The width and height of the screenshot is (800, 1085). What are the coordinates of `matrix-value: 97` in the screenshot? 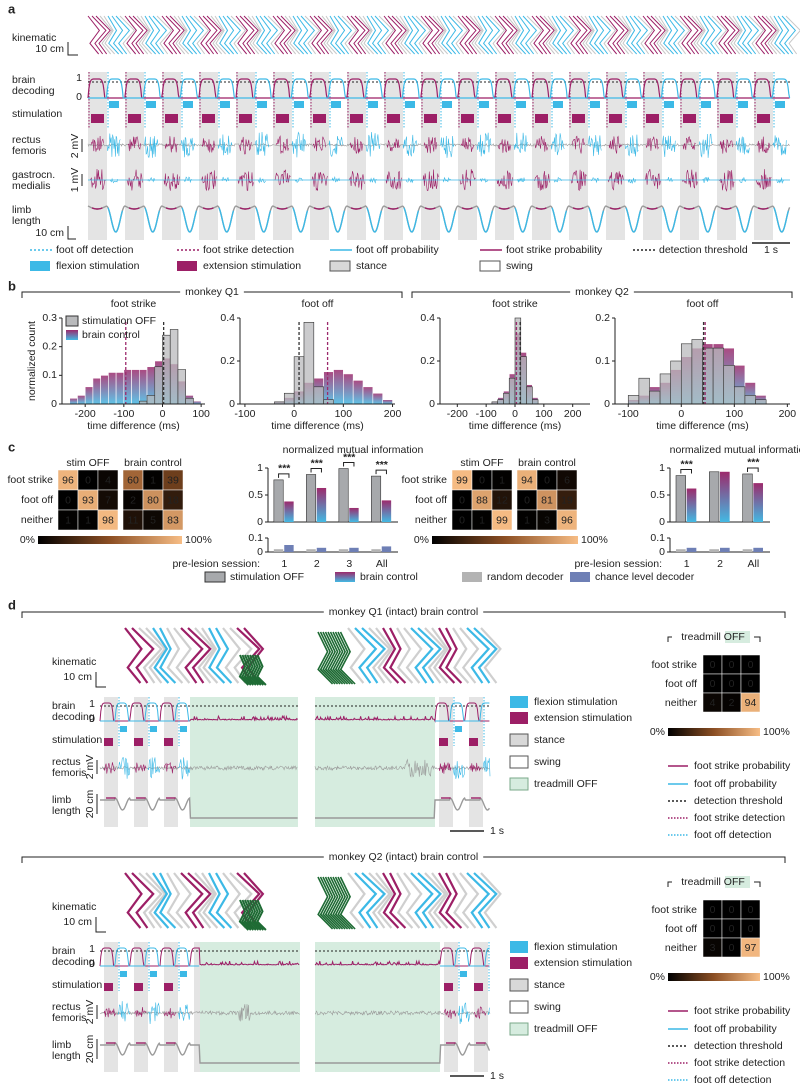 It's located at (751, 948).